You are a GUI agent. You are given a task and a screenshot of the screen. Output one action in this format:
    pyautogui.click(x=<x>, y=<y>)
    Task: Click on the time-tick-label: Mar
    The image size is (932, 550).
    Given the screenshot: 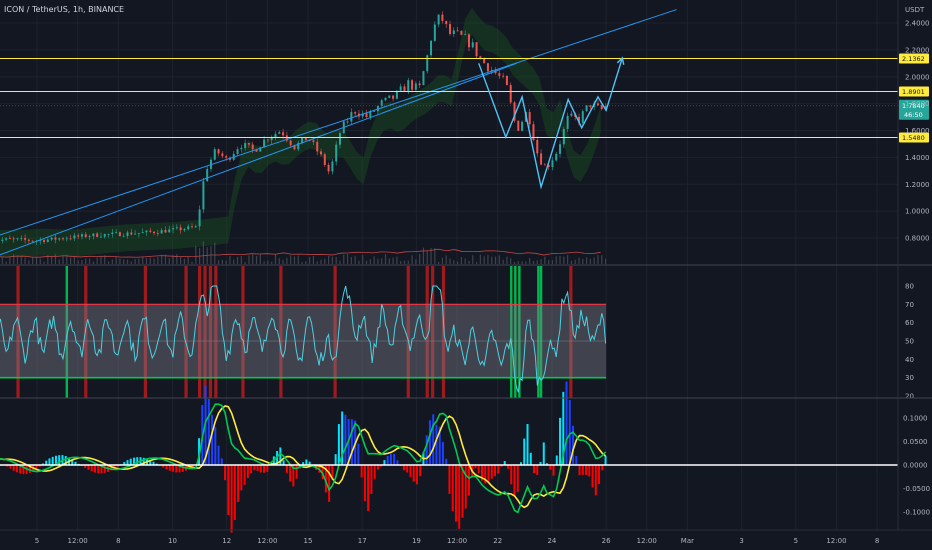 What is the action you would take?
    pyautogui.click(x=687, y=541)
    